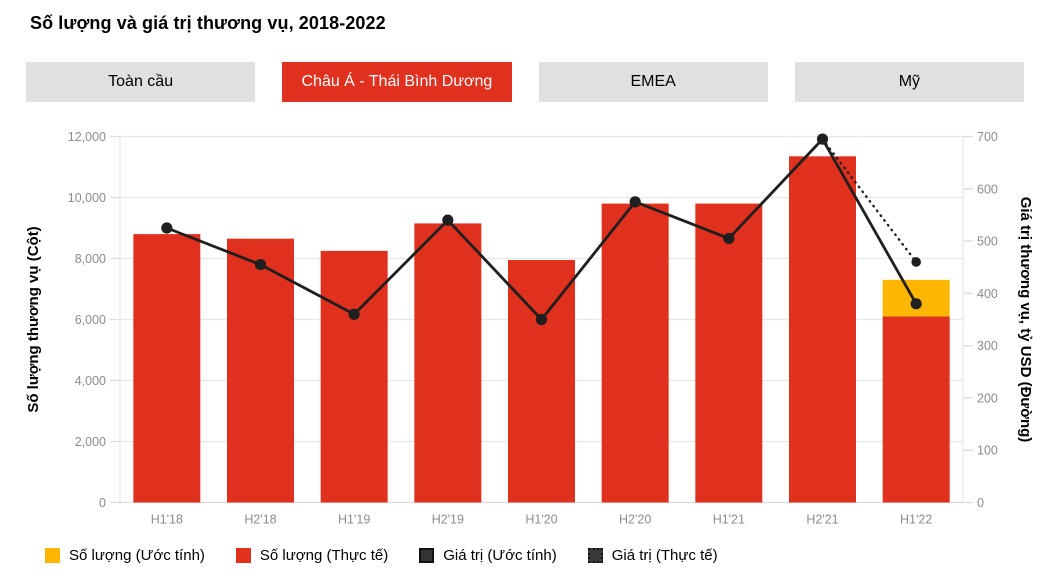 This screenshot has width=1050, height=579. Describe the element at coordinates (324, 555) in the screenshot. I see `legend-label: Số lượng (Thực tế)` at that location.